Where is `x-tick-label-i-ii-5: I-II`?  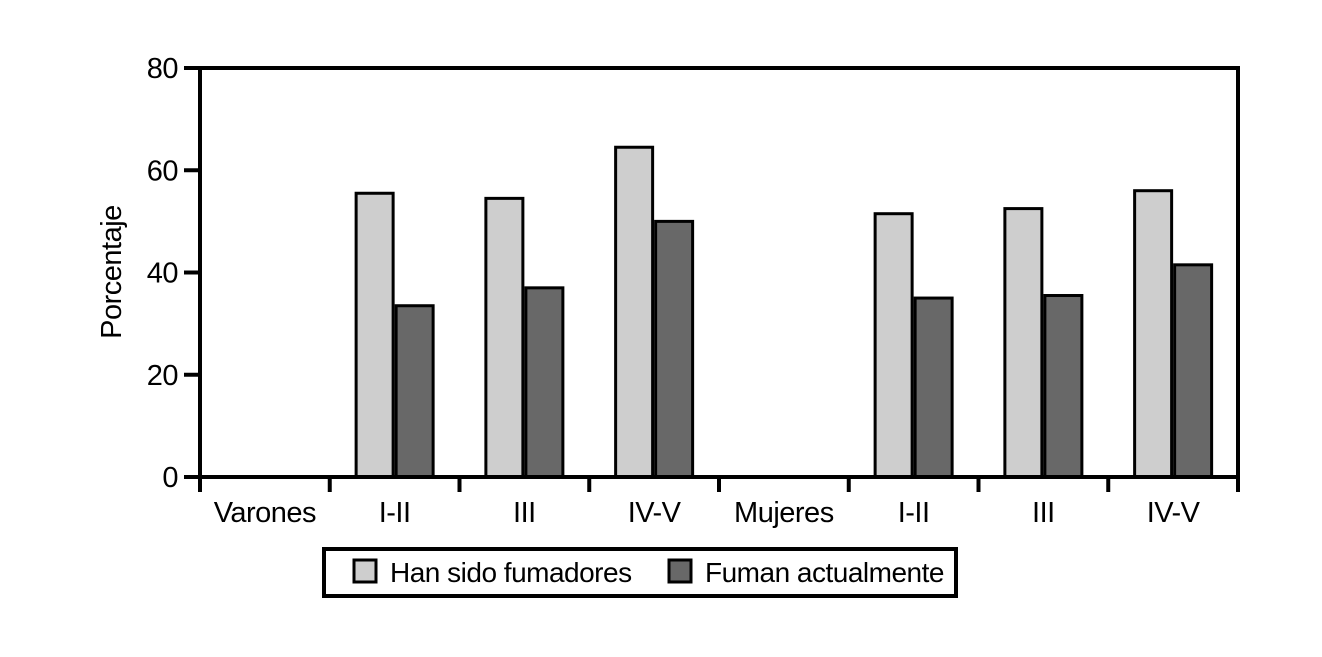 x-tick-label-i-ii-5: I-II is located at coordinates (914, 513).